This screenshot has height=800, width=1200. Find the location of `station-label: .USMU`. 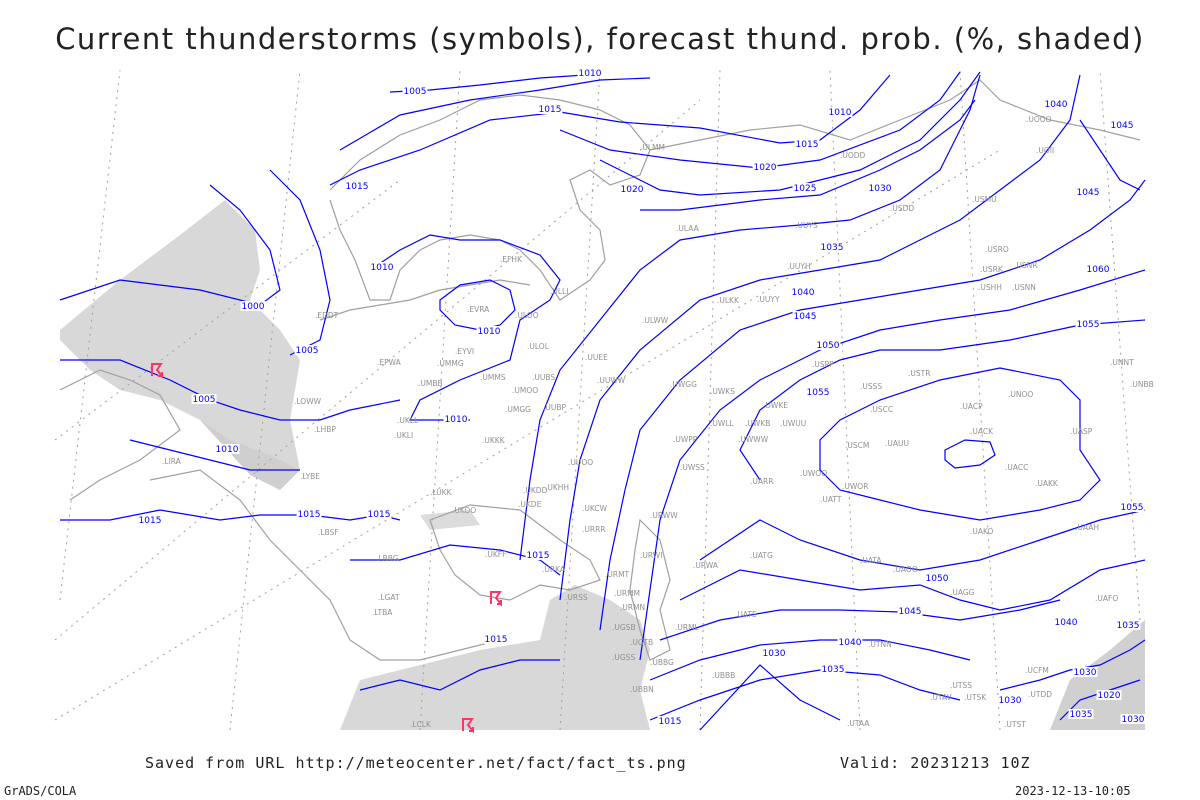

station-label: .USMU is located at coordinates (984, 199).